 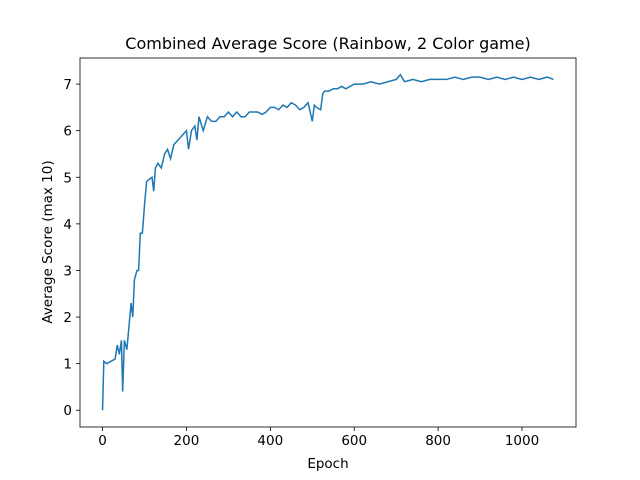 What do you see at coordinates (327, 464) in the screenshot?
I see `x-axis-label: Epoch` at bounding box center [327, 464].